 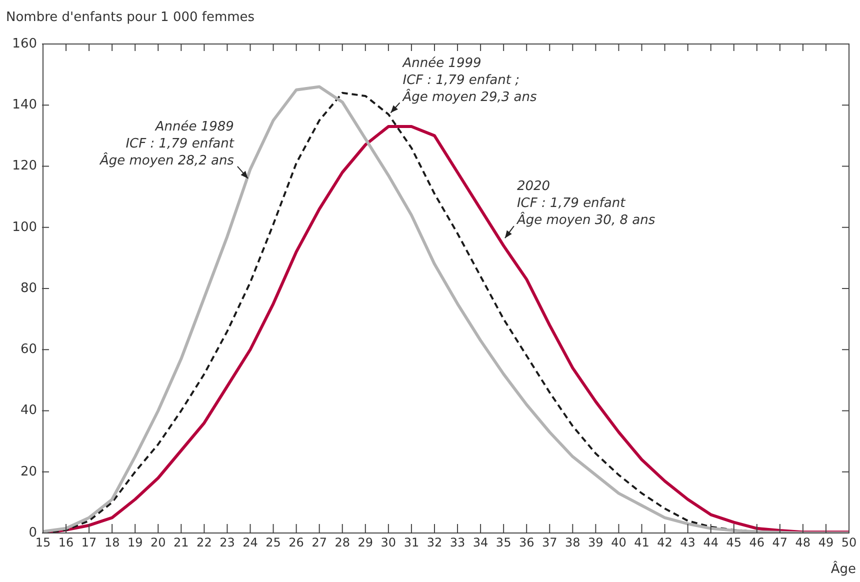 What do you see at coordinates (32, 532) in the screenshot?
I see `y-tick-label: 0` at bounding box center [32, 532].